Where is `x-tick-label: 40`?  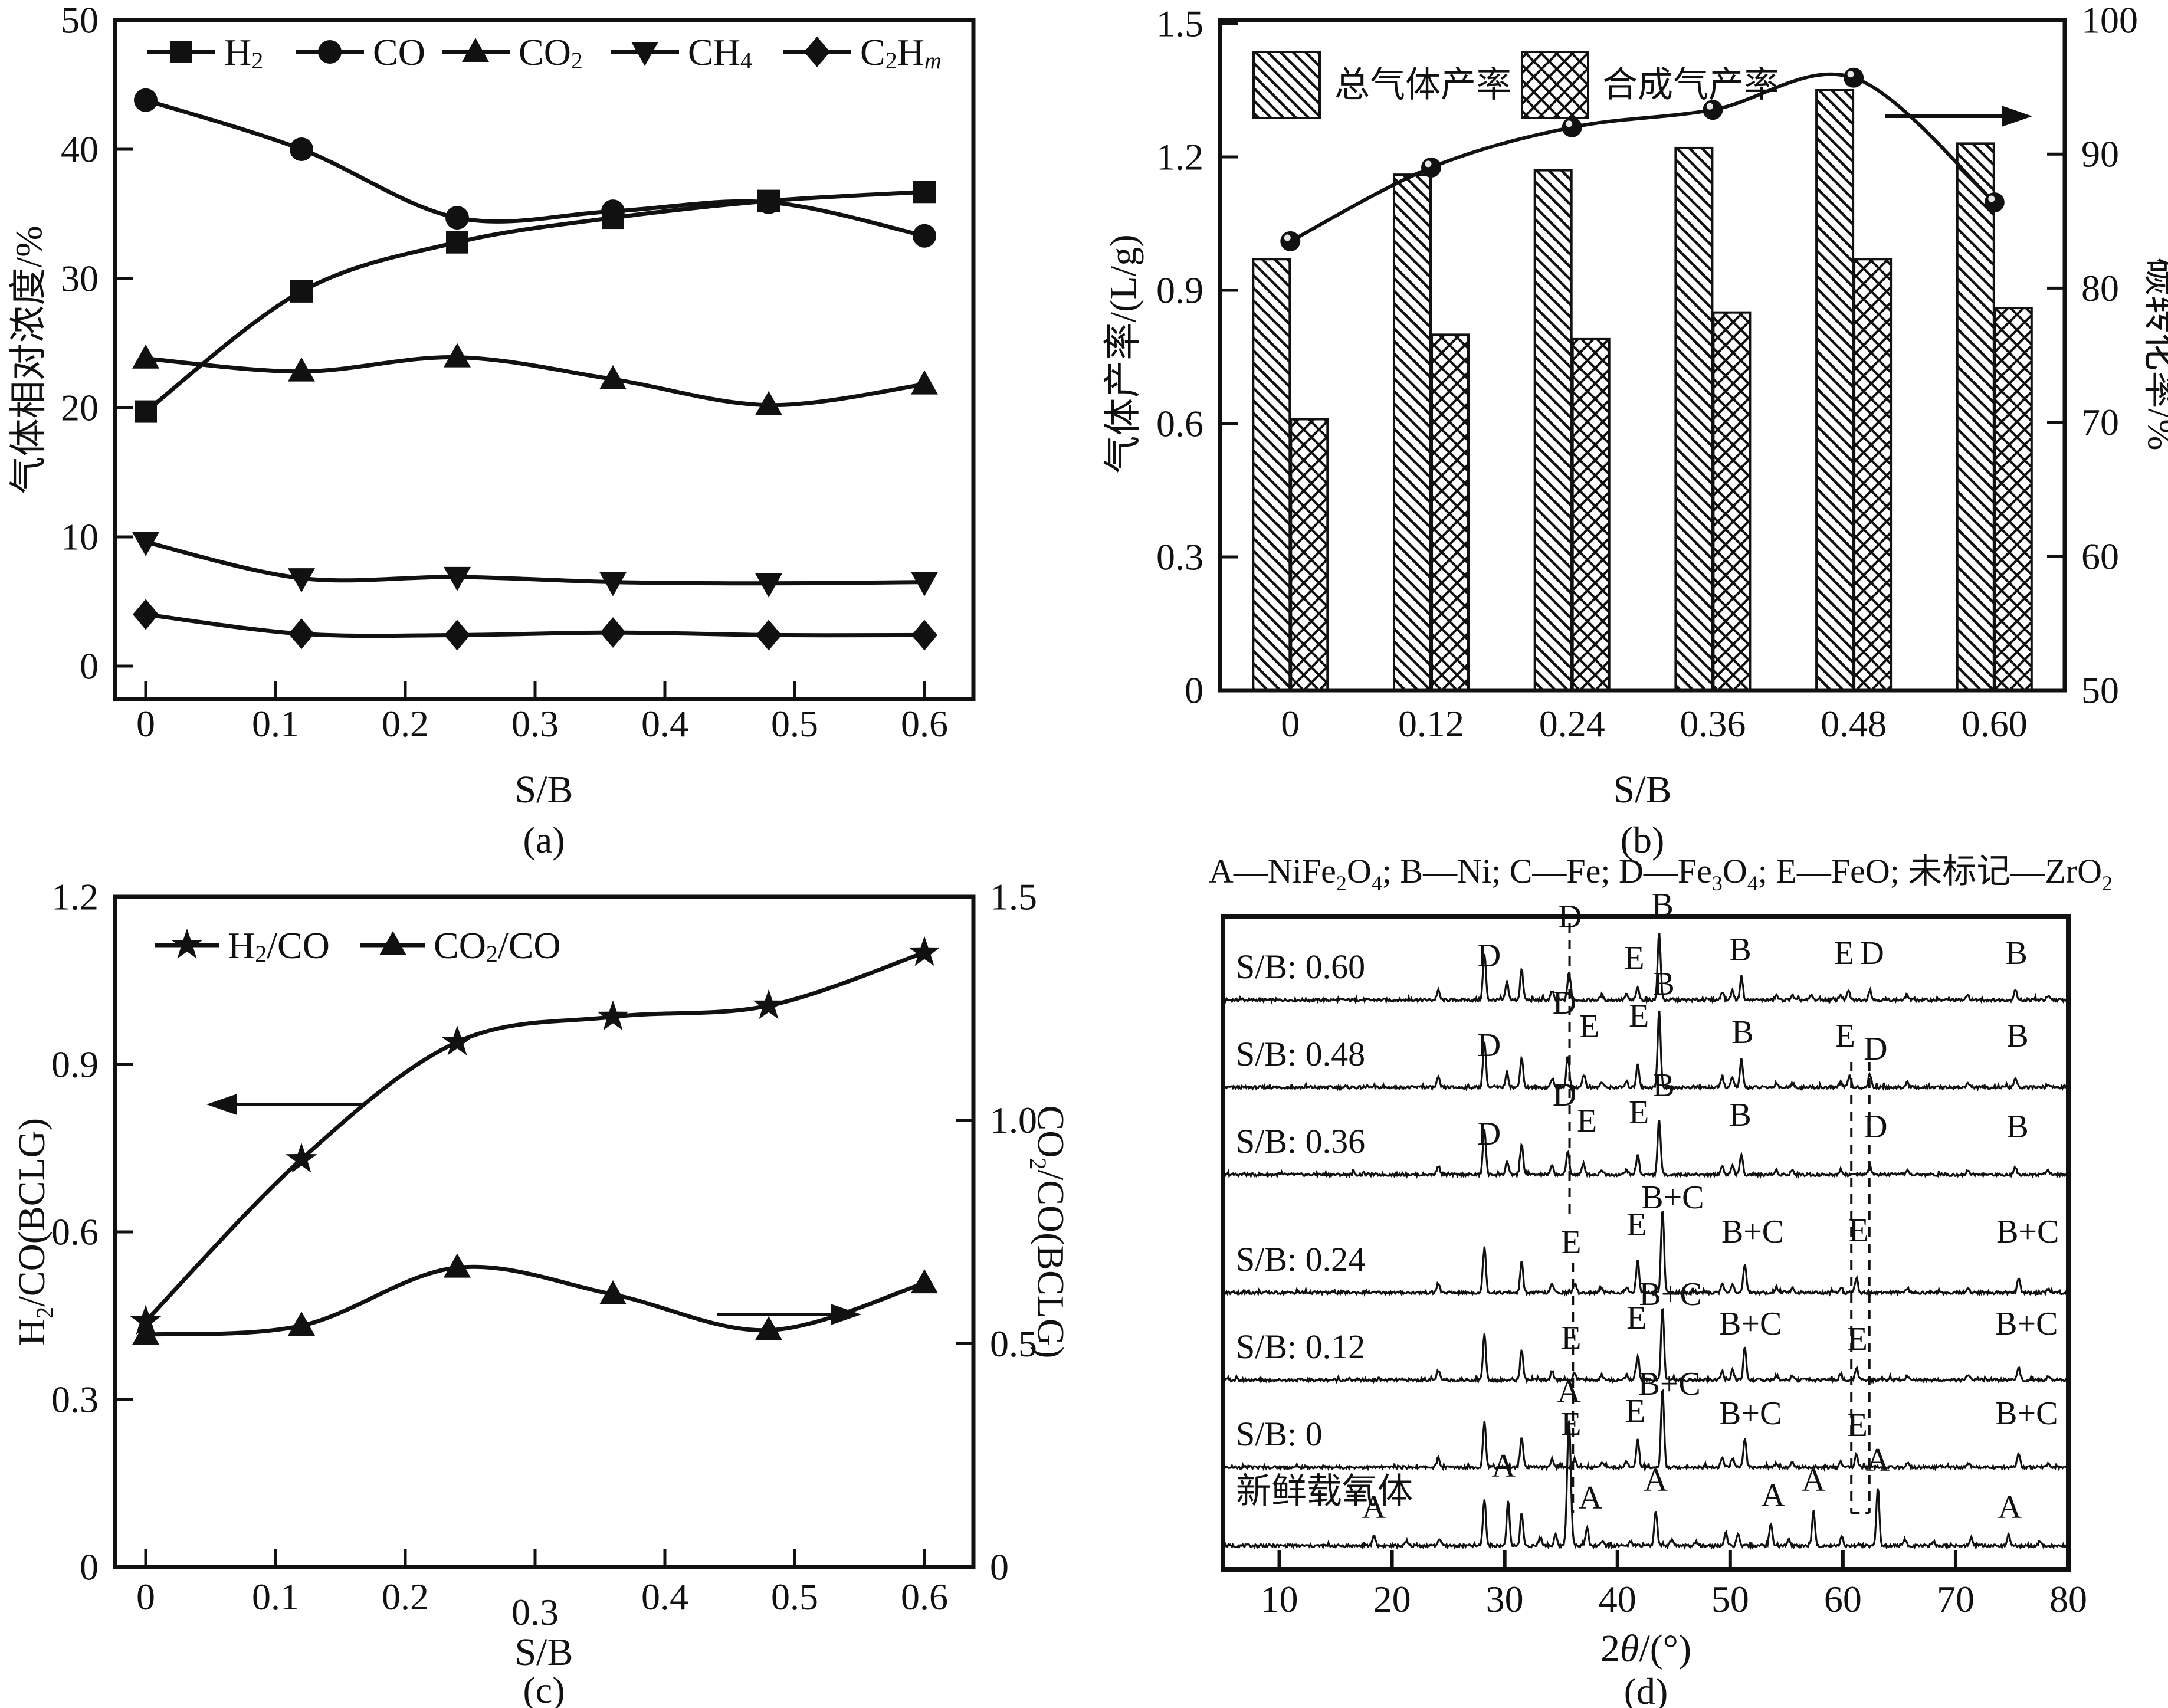 x-tick-label: 40 is located at coordinates (1617, 1599).